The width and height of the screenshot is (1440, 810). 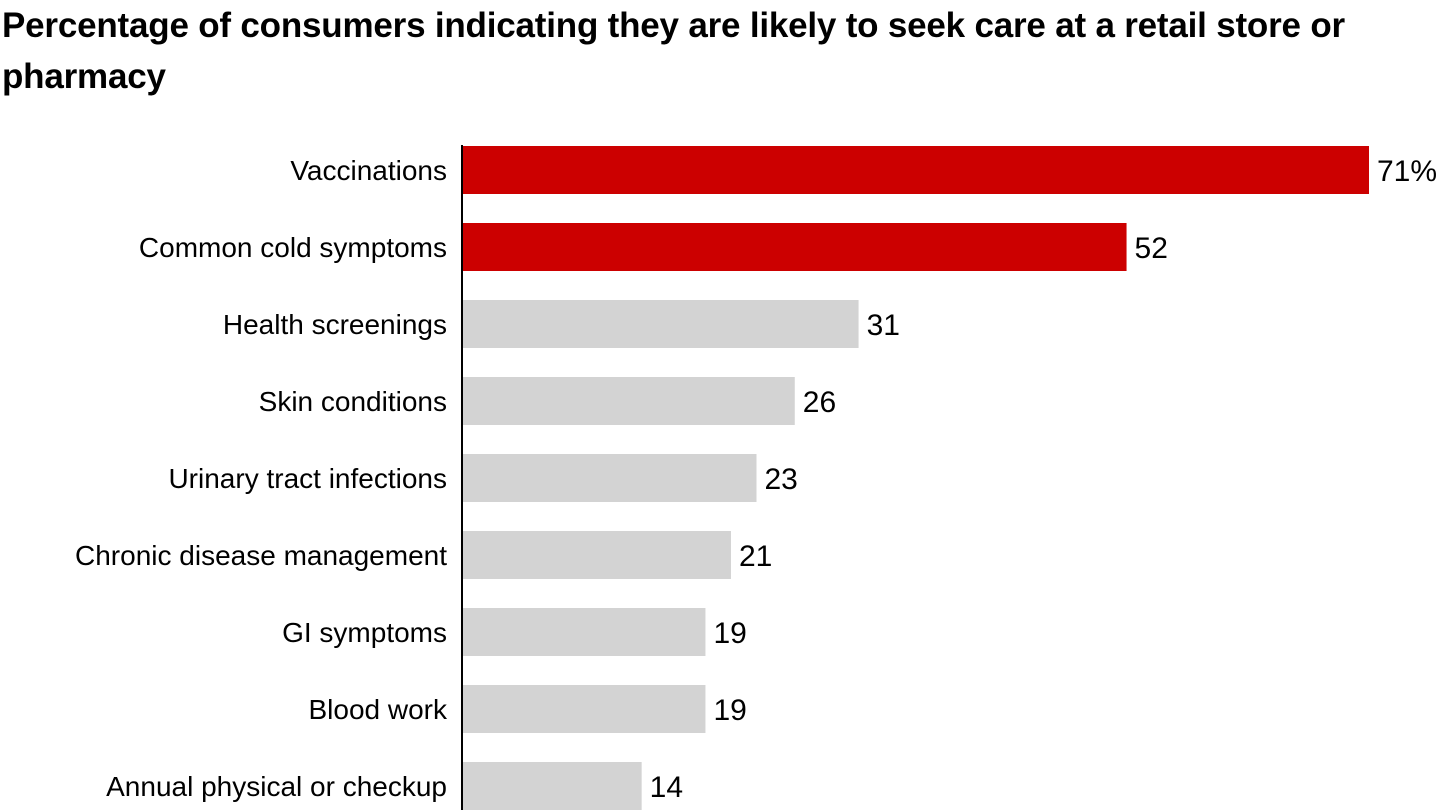 I want to click on value-label: 31, so click(x=883, y=325).